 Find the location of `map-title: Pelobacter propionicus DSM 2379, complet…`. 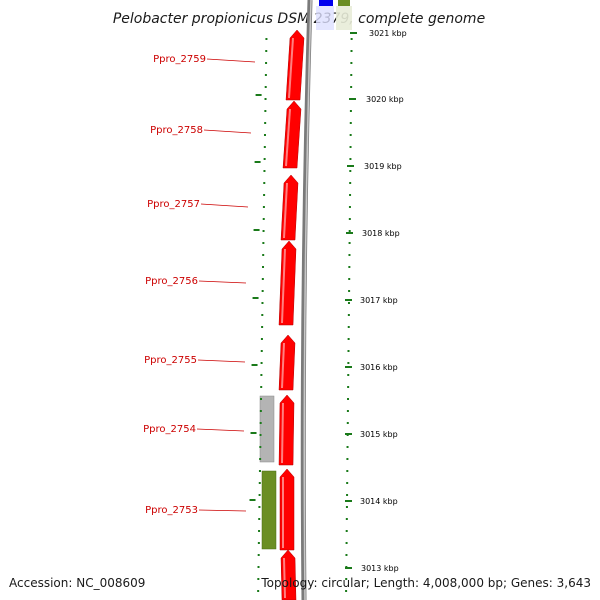

map-title: Pelobacter propionicus DSM 2379, complet… is located at coordinates (299, 19).